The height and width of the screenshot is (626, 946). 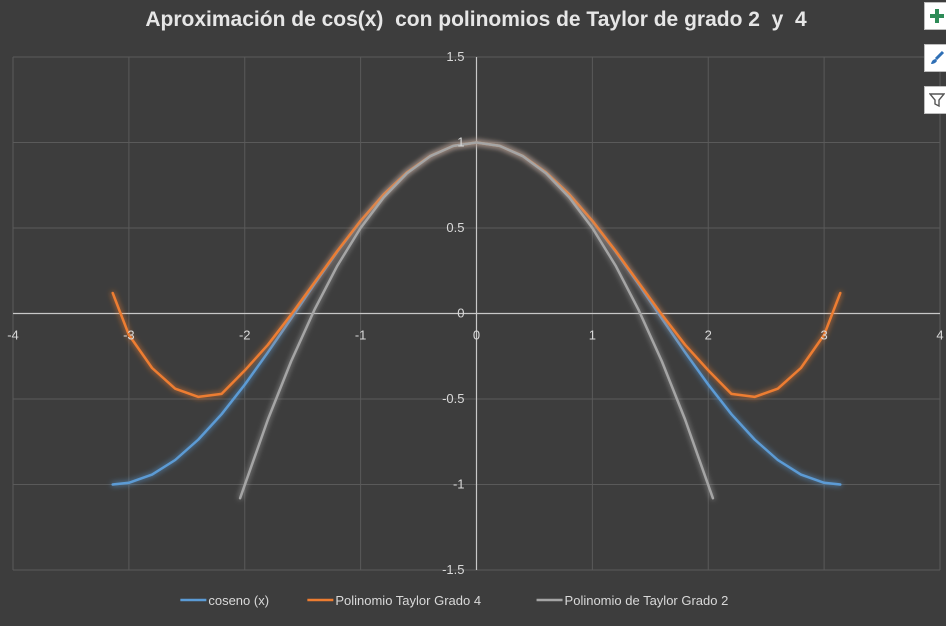 I want to click on y-tick-label: 0.5, so click(x=455, y=227).